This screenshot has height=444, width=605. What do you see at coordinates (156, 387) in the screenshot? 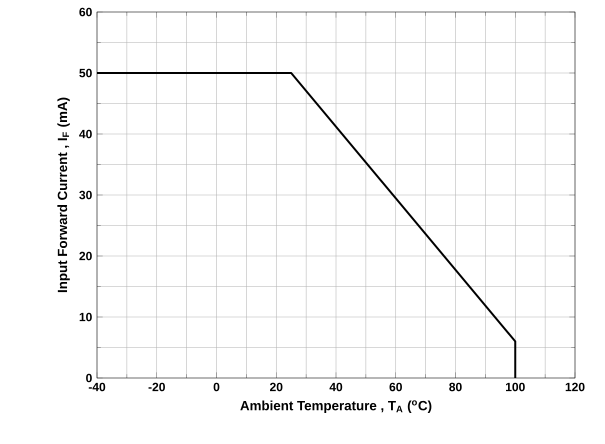
I see `x-tick-label: -20` at bounding box center [156, 387].